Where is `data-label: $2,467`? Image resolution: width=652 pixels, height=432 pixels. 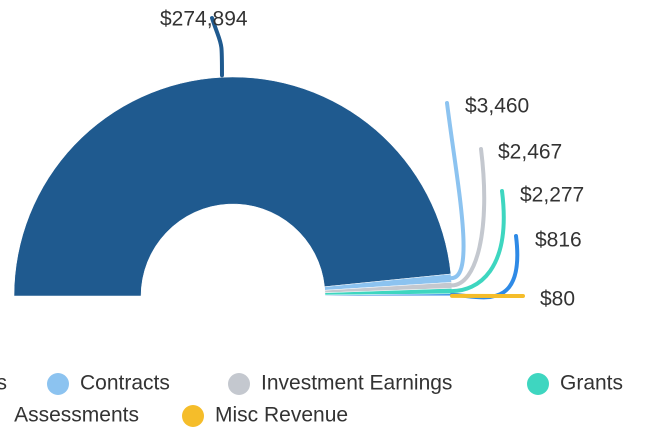
data-label: $2,467 is located at coordinates (530, 152).